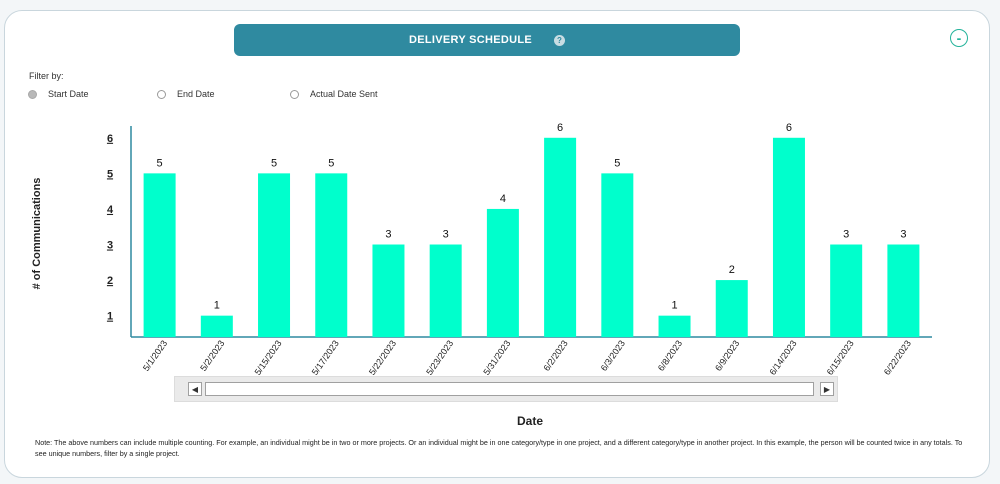  What do you see at coordinates (344, 94) in the screenshot?
I see `filter-option-label: Actual Date Sent` at bounding box center [344, 94].